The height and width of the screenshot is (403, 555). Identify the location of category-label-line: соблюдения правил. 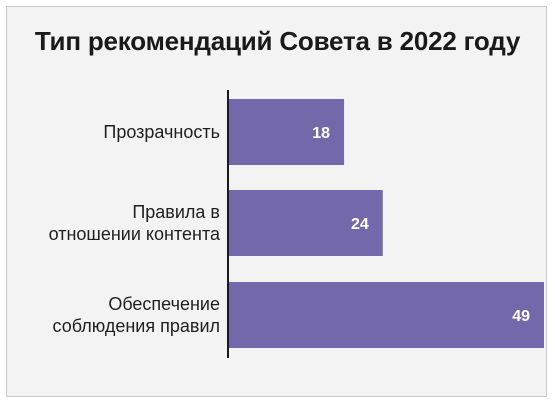
(136, 326).